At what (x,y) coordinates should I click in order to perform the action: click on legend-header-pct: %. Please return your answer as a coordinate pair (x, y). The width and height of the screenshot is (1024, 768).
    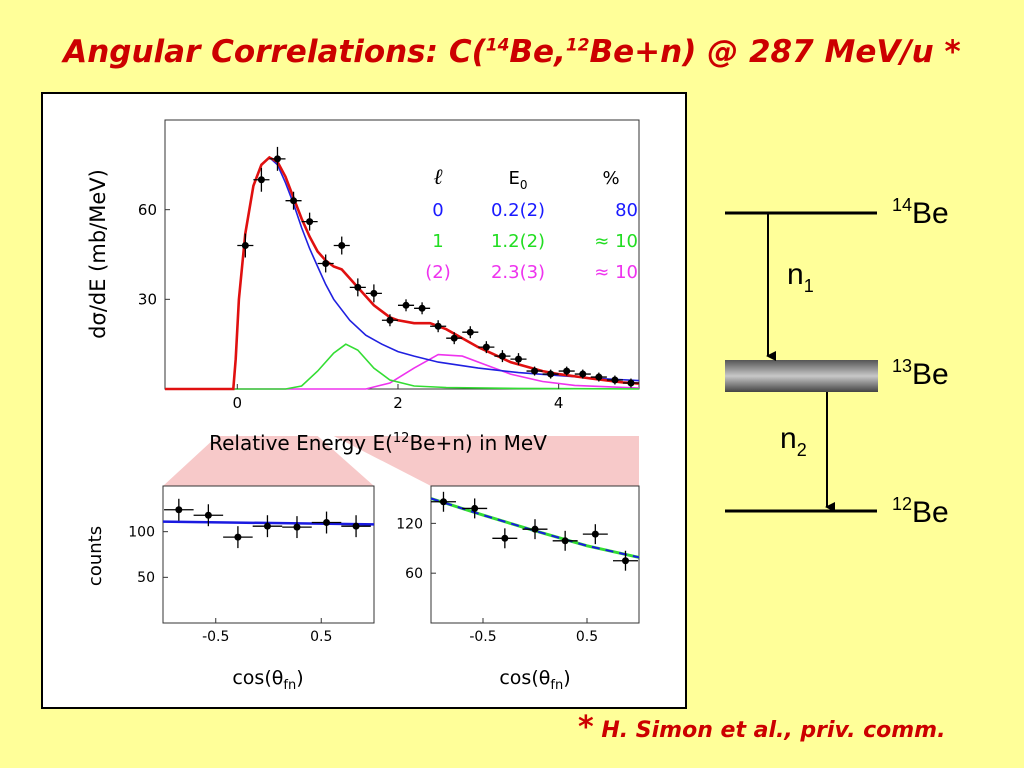
    Looking at the image, I should click on (610, 178).